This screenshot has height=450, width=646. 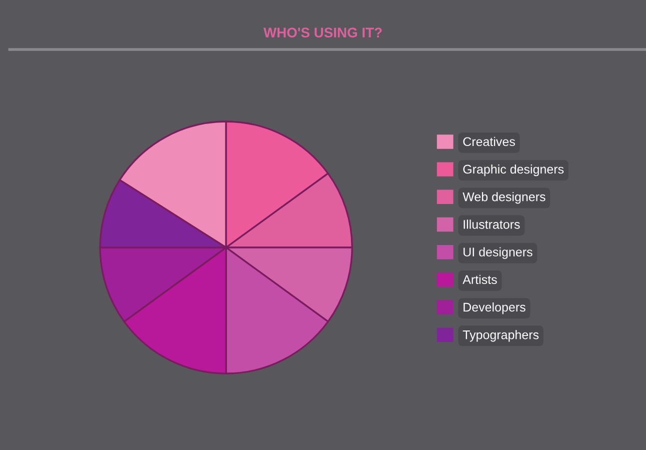 I want to click on legend-label: Web designers, so click(x=504, y=198).